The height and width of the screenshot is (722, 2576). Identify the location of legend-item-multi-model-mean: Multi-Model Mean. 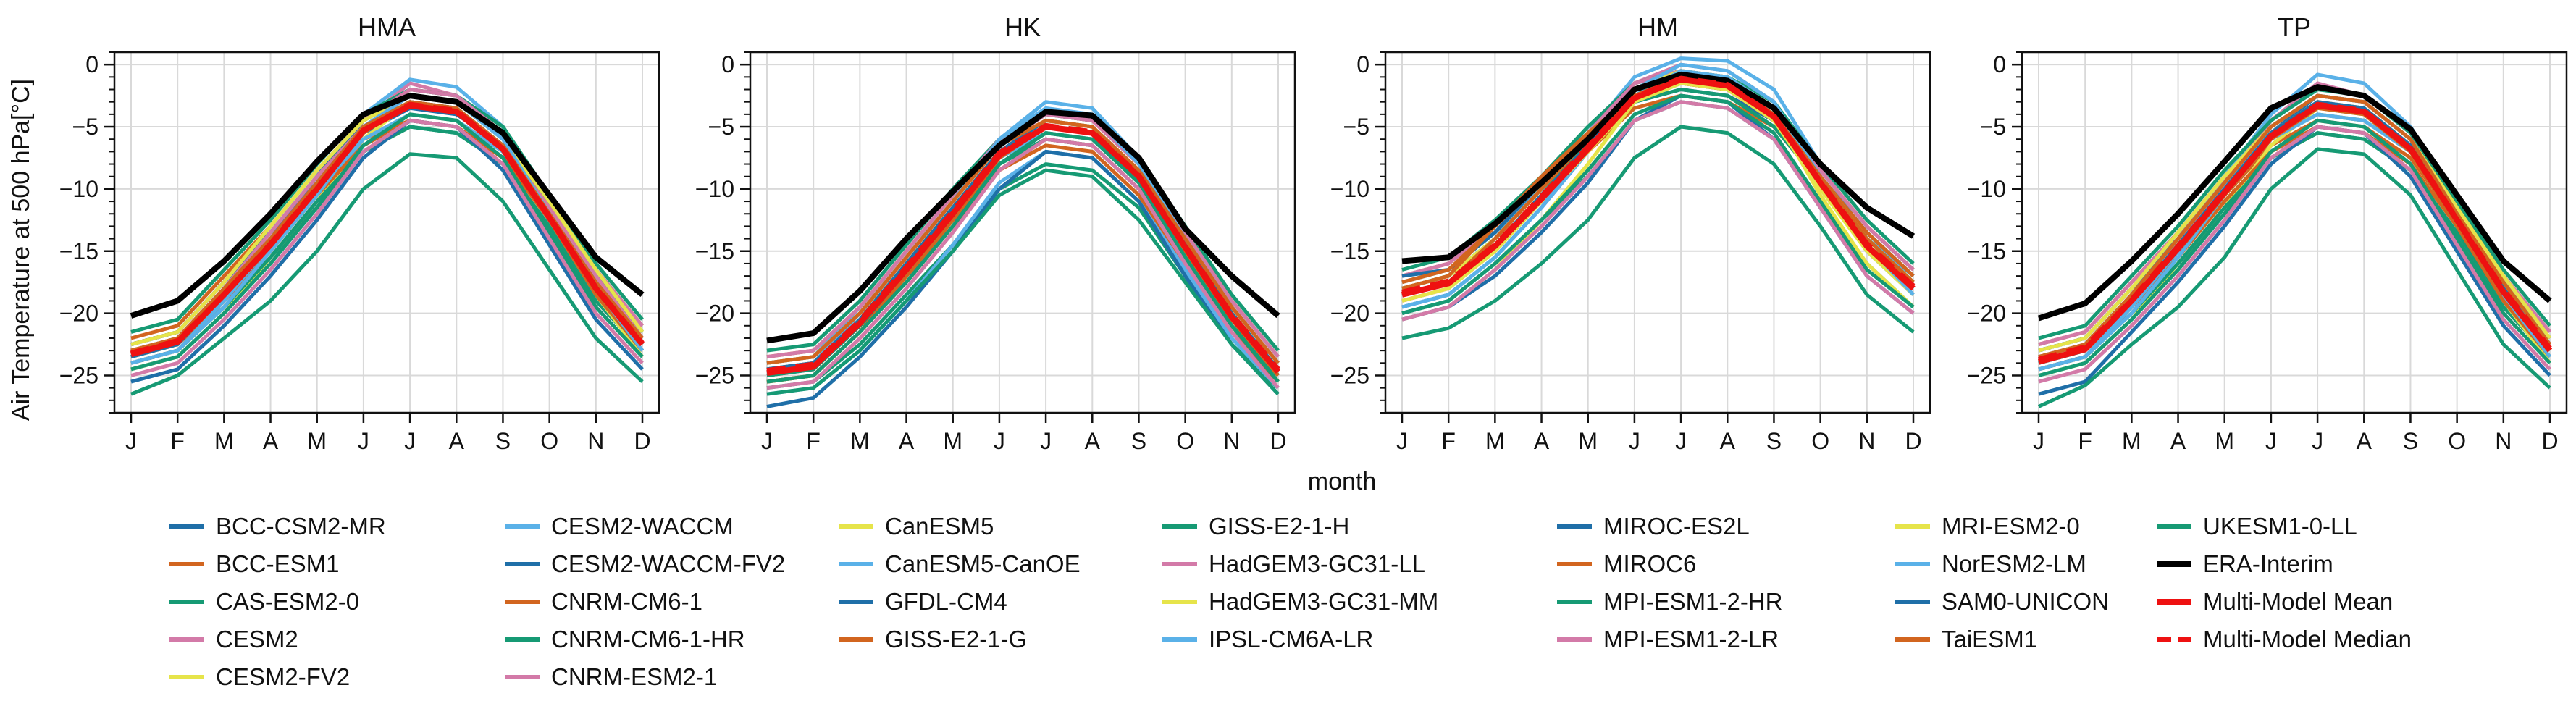
(2275, 601).